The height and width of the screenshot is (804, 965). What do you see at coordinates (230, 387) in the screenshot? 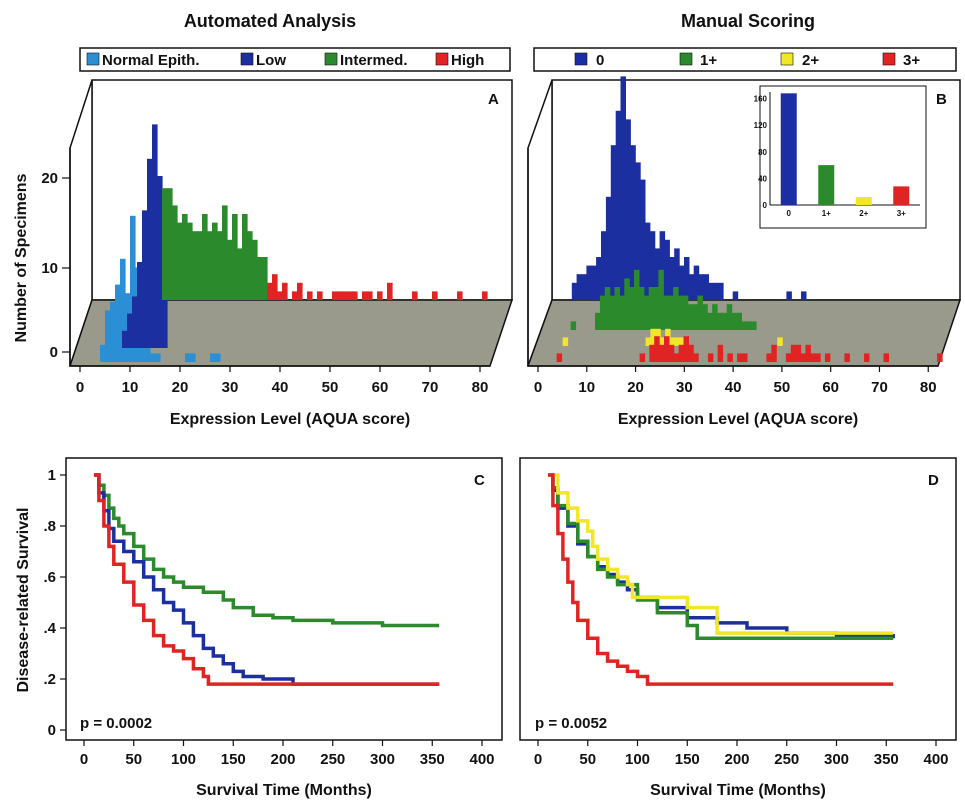
I see `x-tick-label: 30` at bounding box center [230, 387].